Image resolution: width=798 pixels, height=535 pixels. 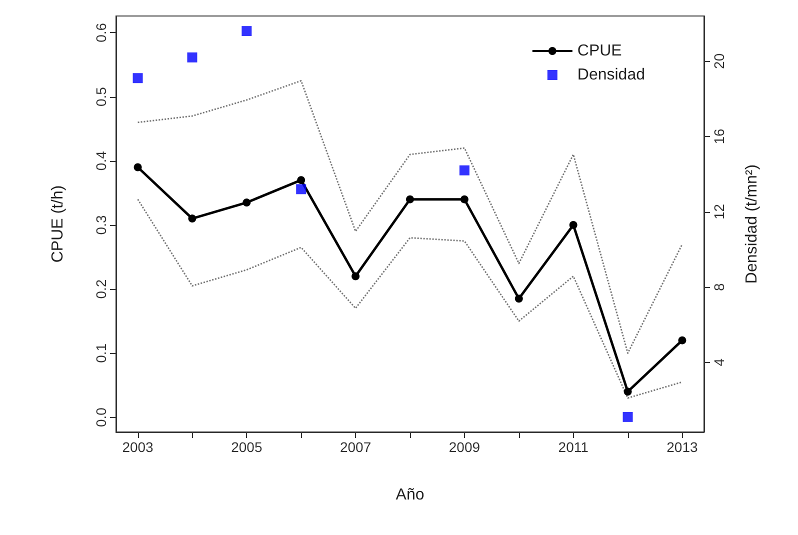 I want to click on y2-tick-label: 20, so click(x=719, y=61).